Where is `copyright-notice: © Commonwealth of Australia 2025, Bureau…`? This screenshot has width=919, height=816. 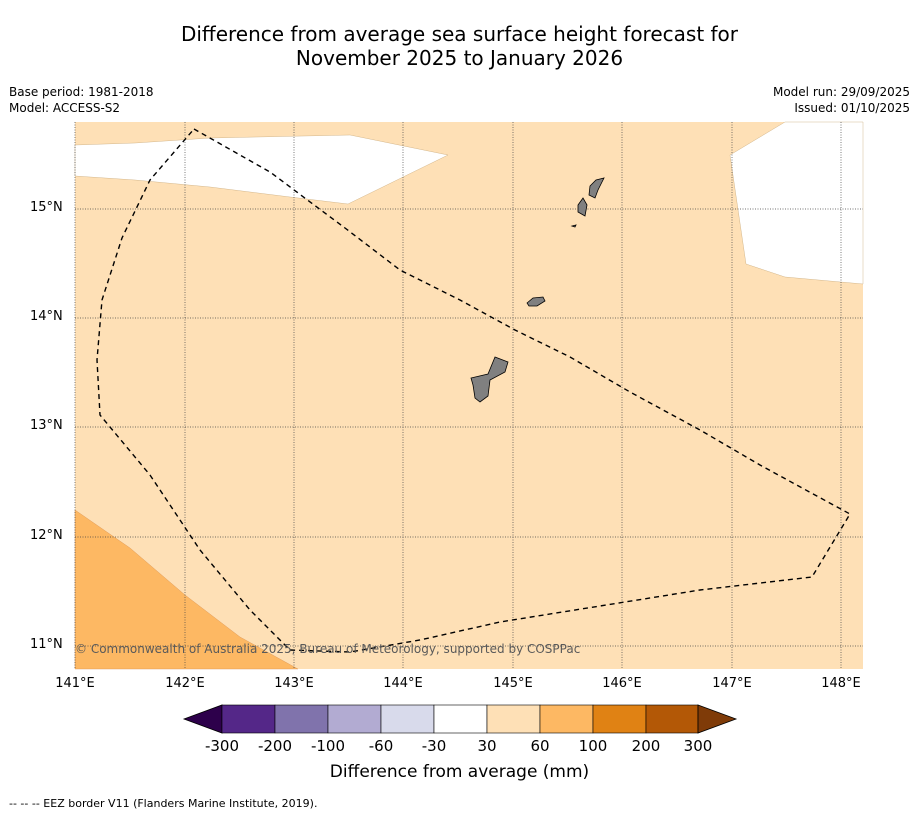 copyright-notice: © Commonwealth of Australia 2025, Bureau… is located at coordinates (328, 649).